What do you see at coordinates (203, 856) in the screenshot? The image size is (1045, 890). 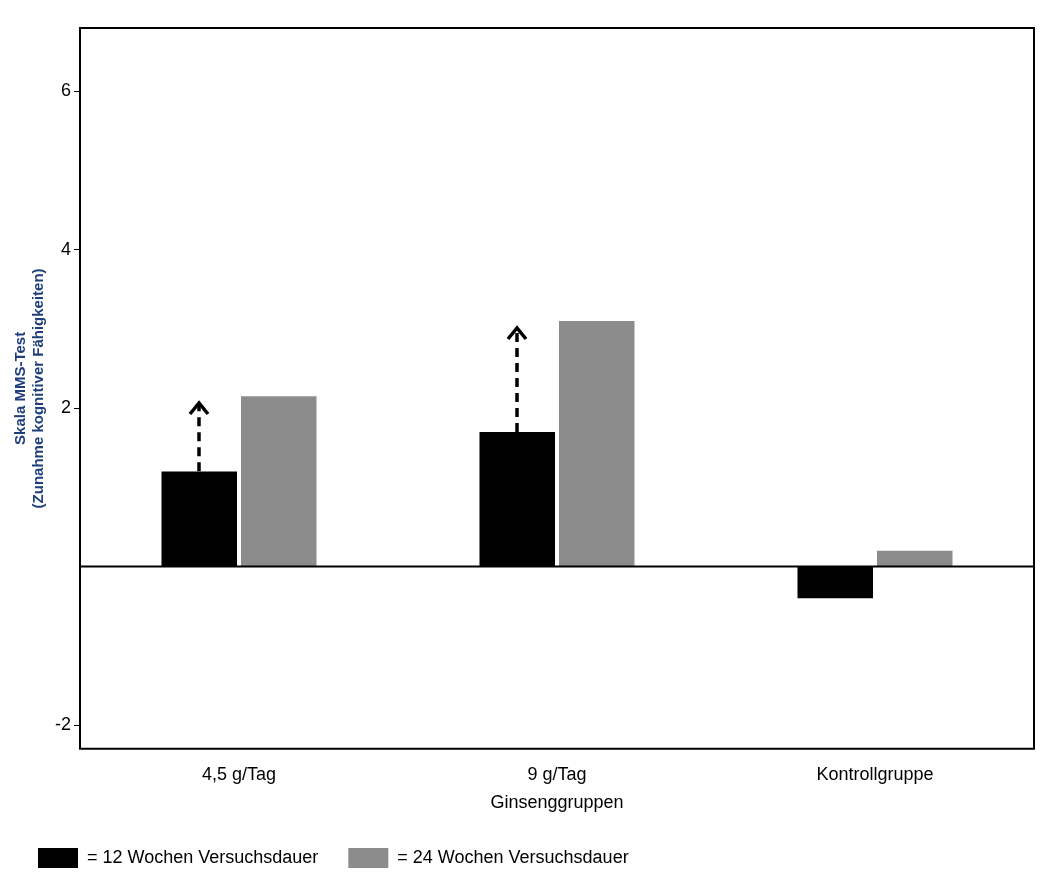 I see `legend-label: = 12 Wochen Versuchsdauer` at bounding box center [203, 856].